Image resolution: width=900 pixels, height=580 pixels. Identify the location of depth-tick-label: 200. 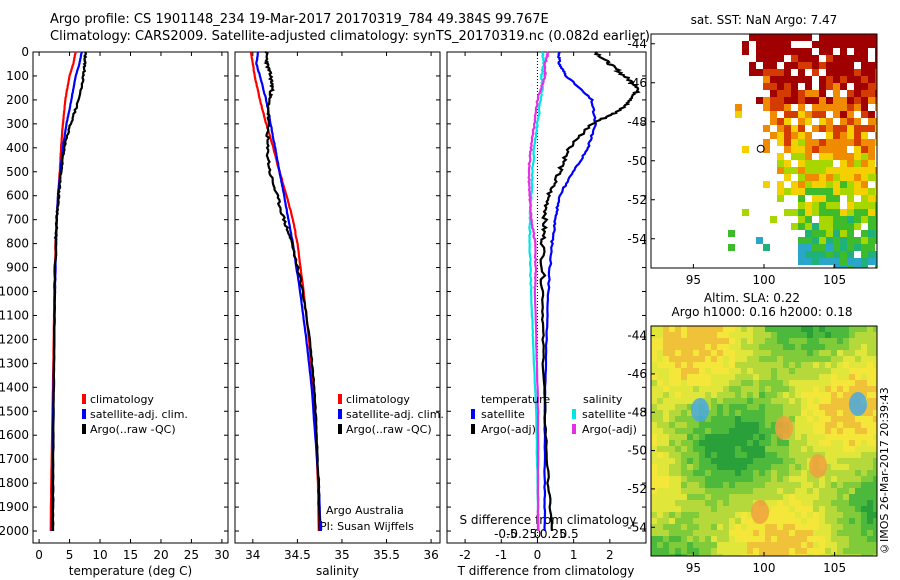
(17, 100).